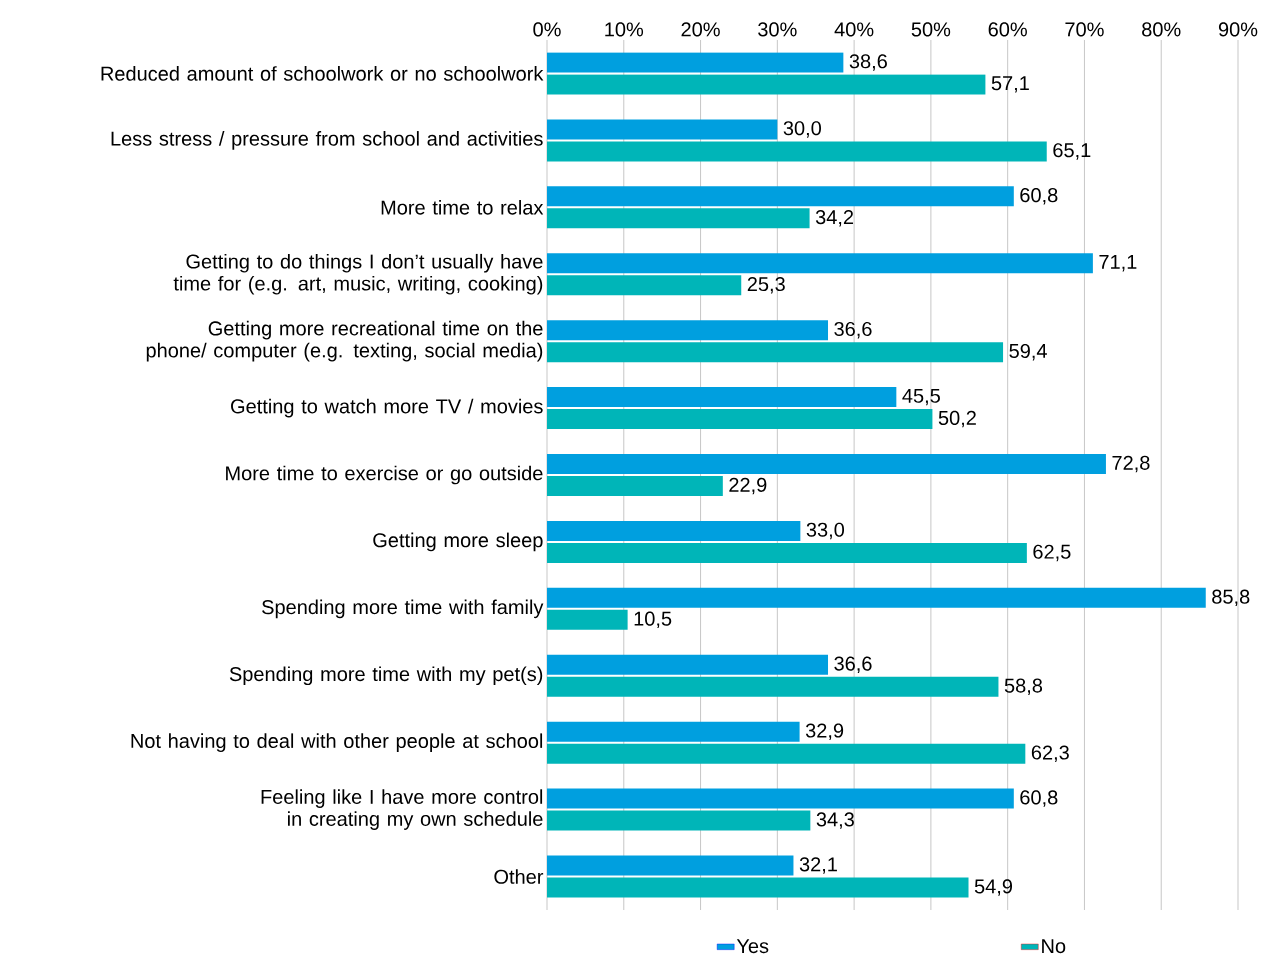 The width and height of the screenshot is (1282, 974). What do you see at coordinates (386, 676) in the screenshot?
I see `y-tick-label: Spending more time with my pet(s)` at bounding box center [386, 676].